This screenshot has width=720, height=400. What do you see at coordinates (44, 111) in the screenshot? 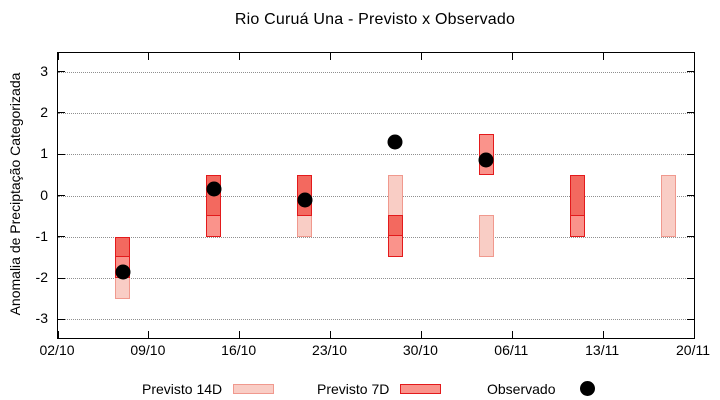
I see `y-tick-label: 2` at bounding box center [44, 111].